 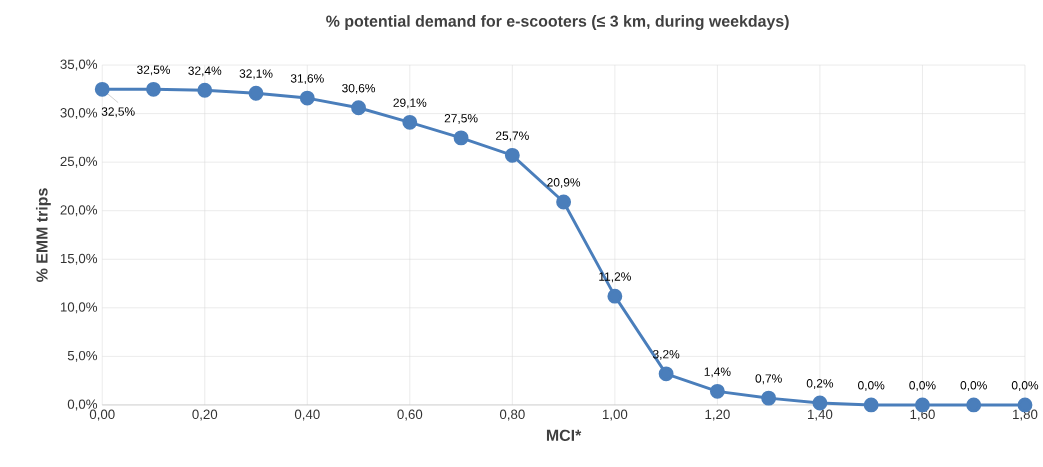 I want to click on x-tick-label: 1,20, so click(x=717, y=415).